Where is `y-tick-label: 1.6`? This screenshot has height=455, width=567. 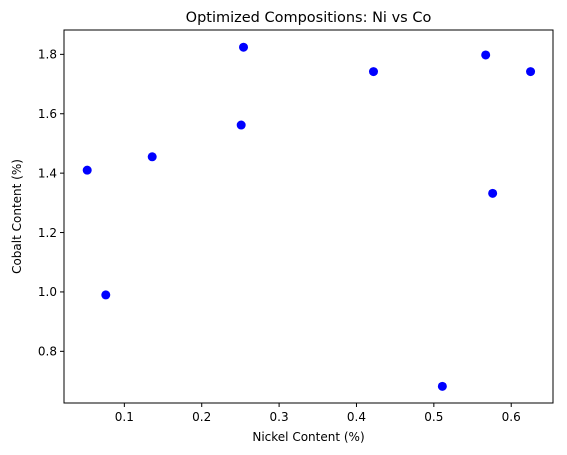
y-tick-label: 1.6 is located at coordinates (47, 114).